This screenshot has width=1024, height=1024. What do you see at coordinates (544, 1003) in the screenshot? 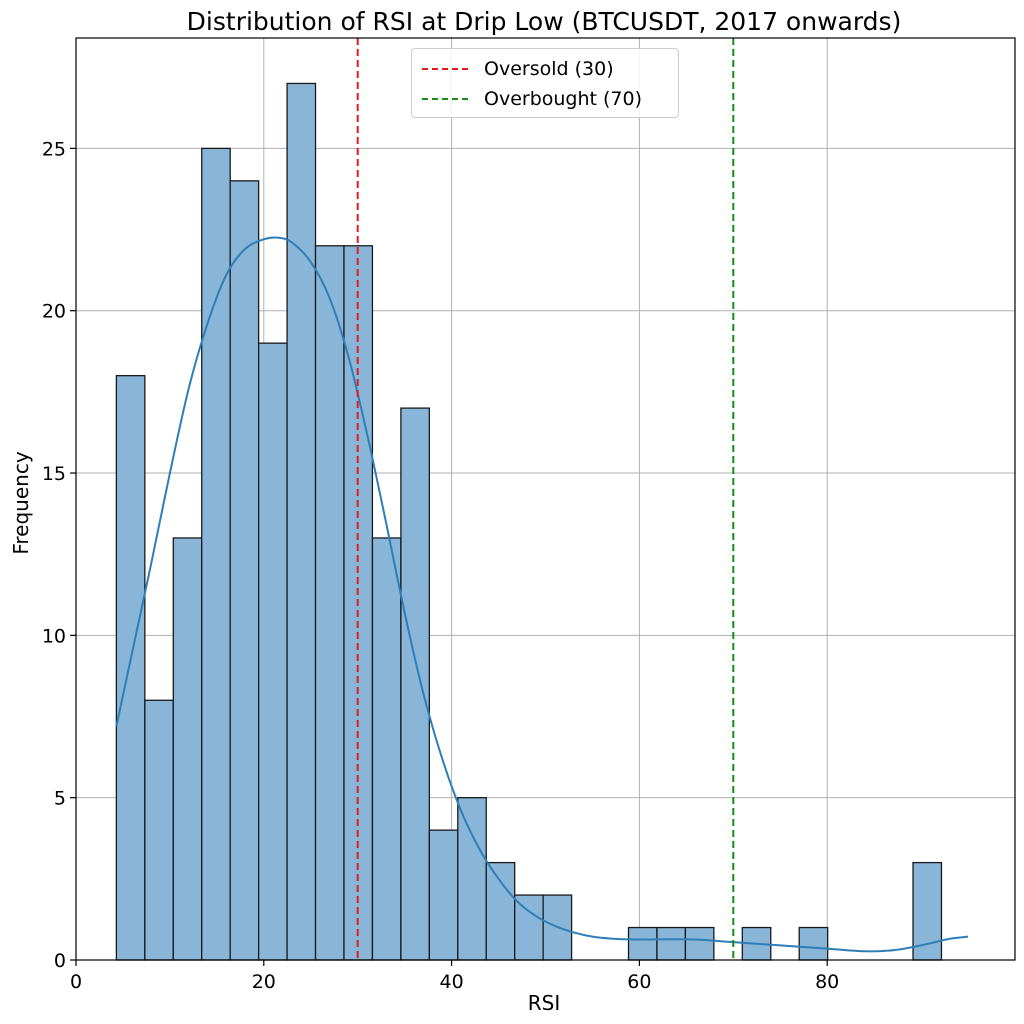
I see `x-axis-label: RSI` at bounding box center [544, 1003].